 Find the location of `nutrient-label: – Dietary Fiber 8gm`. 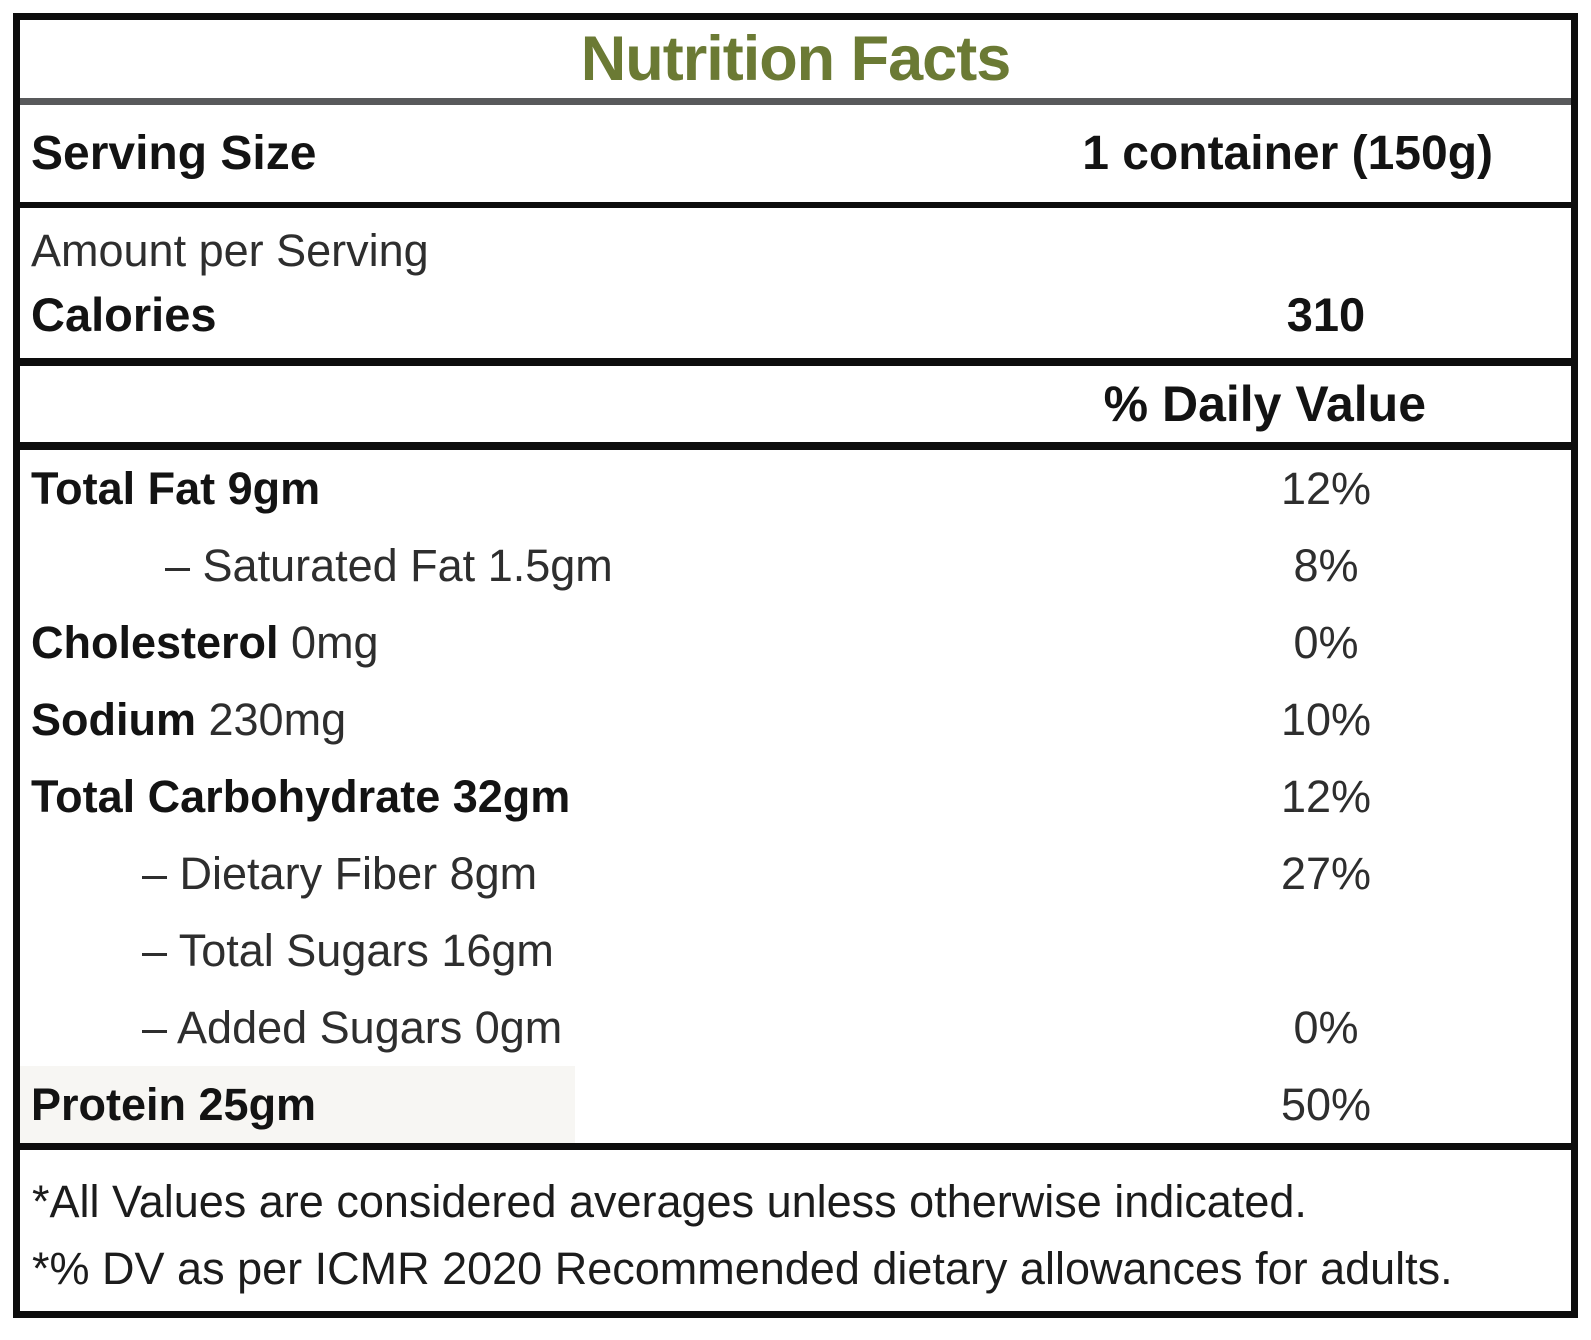

nutrient-label: – Dietary Fiber 8gm is located at coordinates (340, 873).